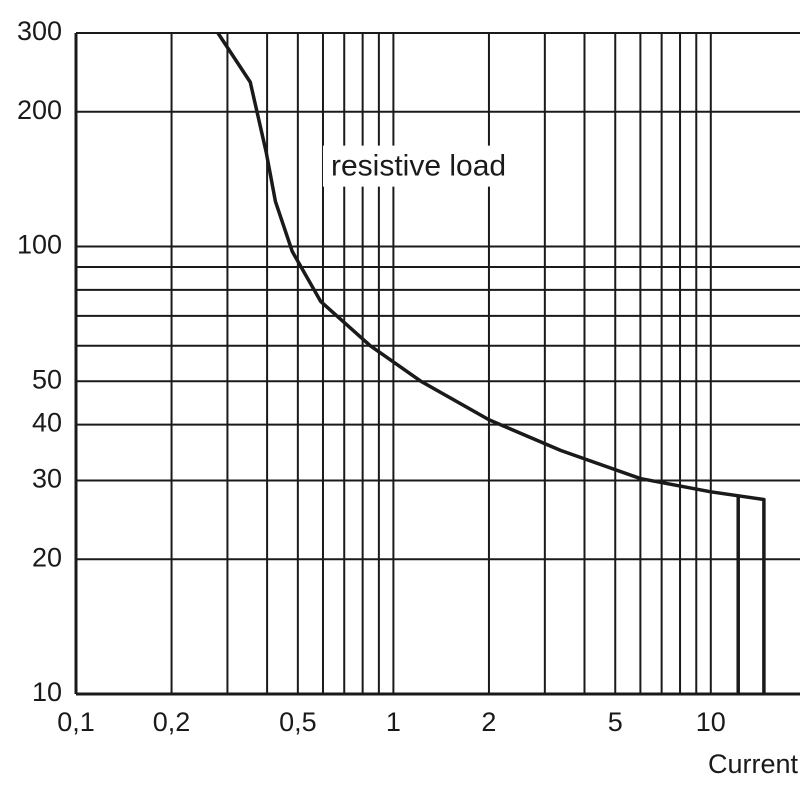  What do you see at coordinates (711, 722) in the screenshot?
I see `x-tick-label: 10` at bounding box center [711, 722].